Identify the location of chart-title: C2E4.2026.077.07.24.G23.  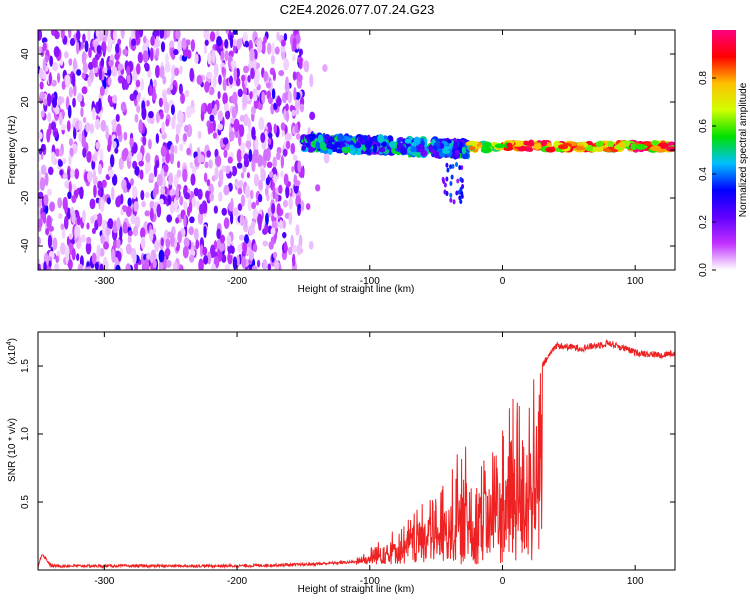
(357, 9).